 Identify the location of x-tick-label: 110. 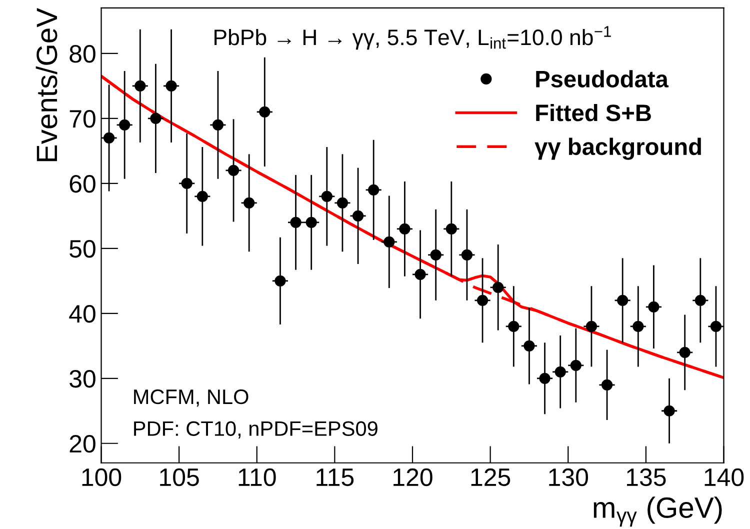
(257, 477).